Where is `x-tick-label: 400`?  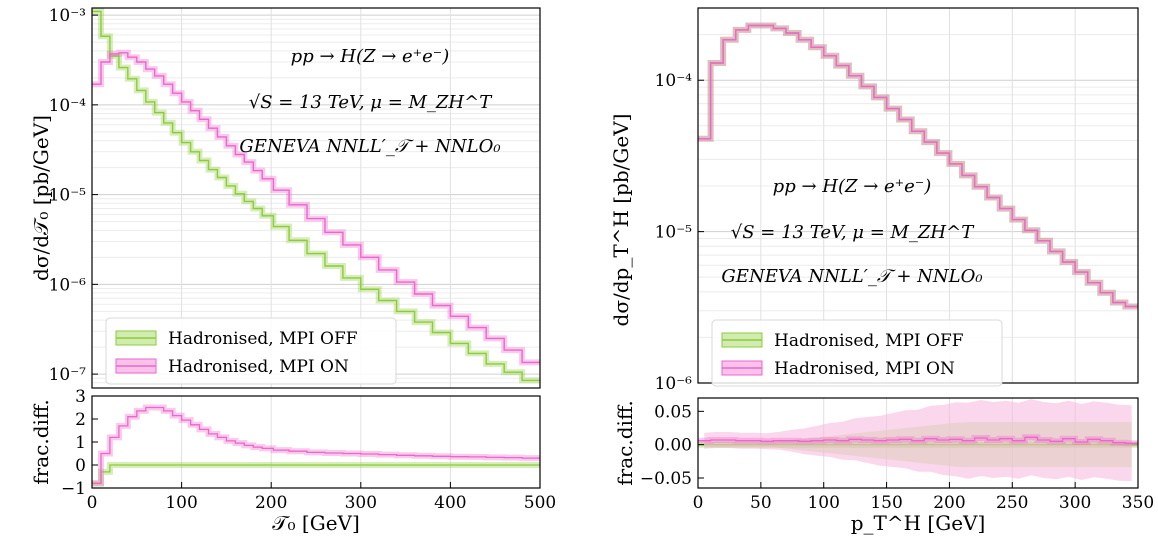 x-tick-label: 400 is located at coordinates (450, 503).